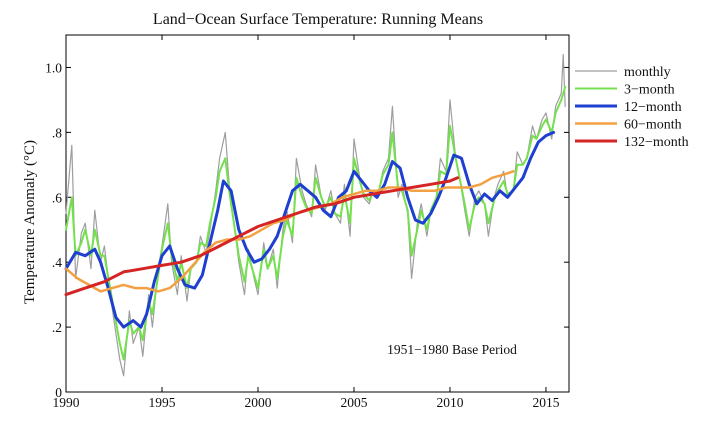  I want to click on x-tick-label: 2005, so click(353, 402).